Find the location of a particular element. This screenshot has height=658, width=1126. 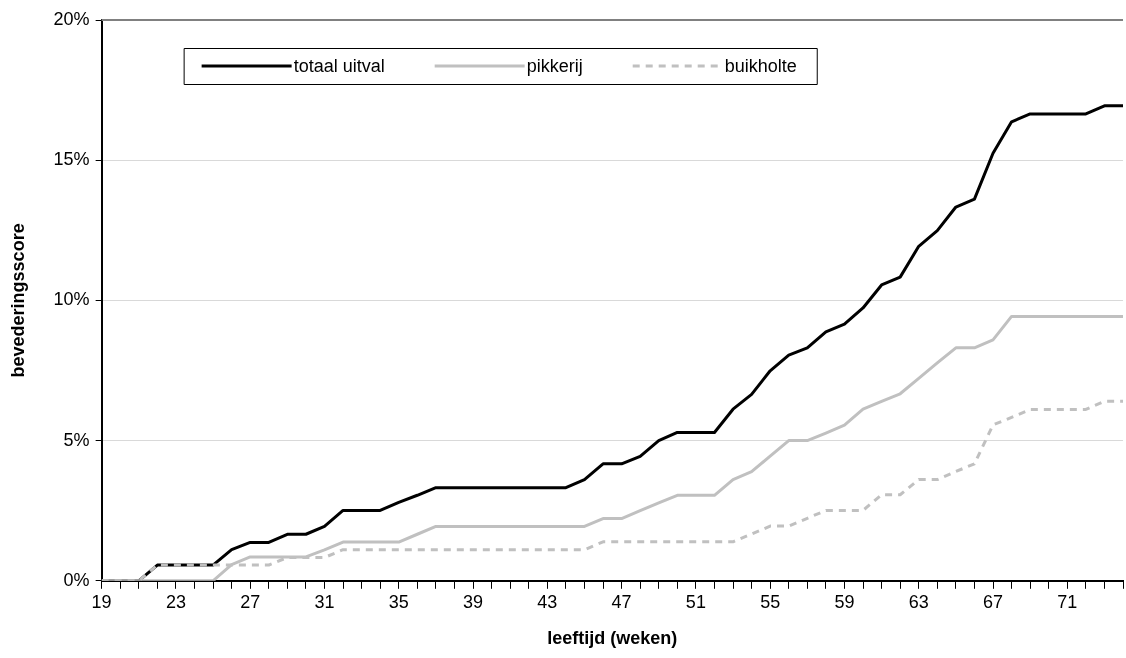

x-tick-label: 35 is located at coordinates (398, 601).